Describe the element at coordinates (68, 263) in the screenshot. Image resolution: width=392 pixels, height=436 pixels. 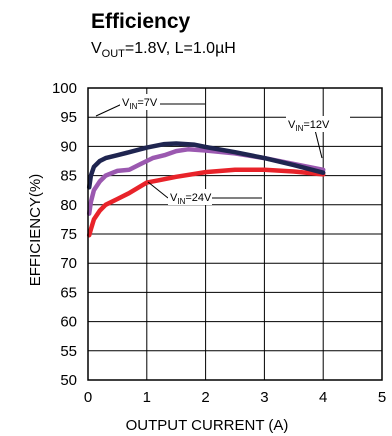
I see `y-tick-label: 70` at that location.